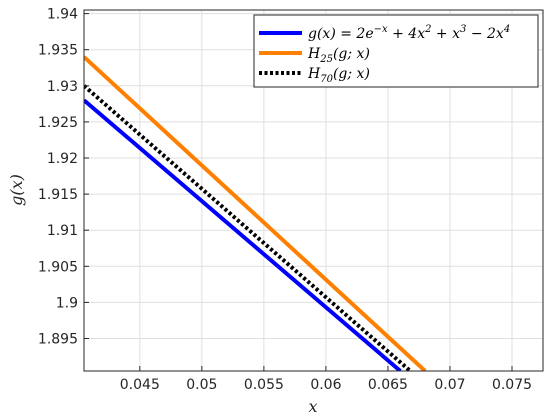  Describe the element at coordinates (58, 123) in the screenshot. I see `y-tick-label: 1.925` at that location.